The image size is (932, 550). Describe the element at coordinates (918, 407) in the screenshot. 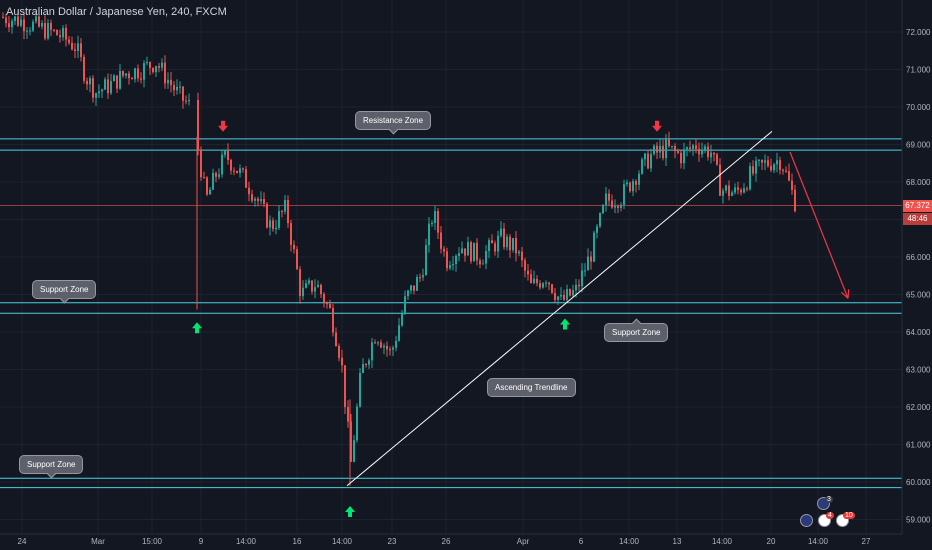

I see `price-tick-label: 62.000` at that location.